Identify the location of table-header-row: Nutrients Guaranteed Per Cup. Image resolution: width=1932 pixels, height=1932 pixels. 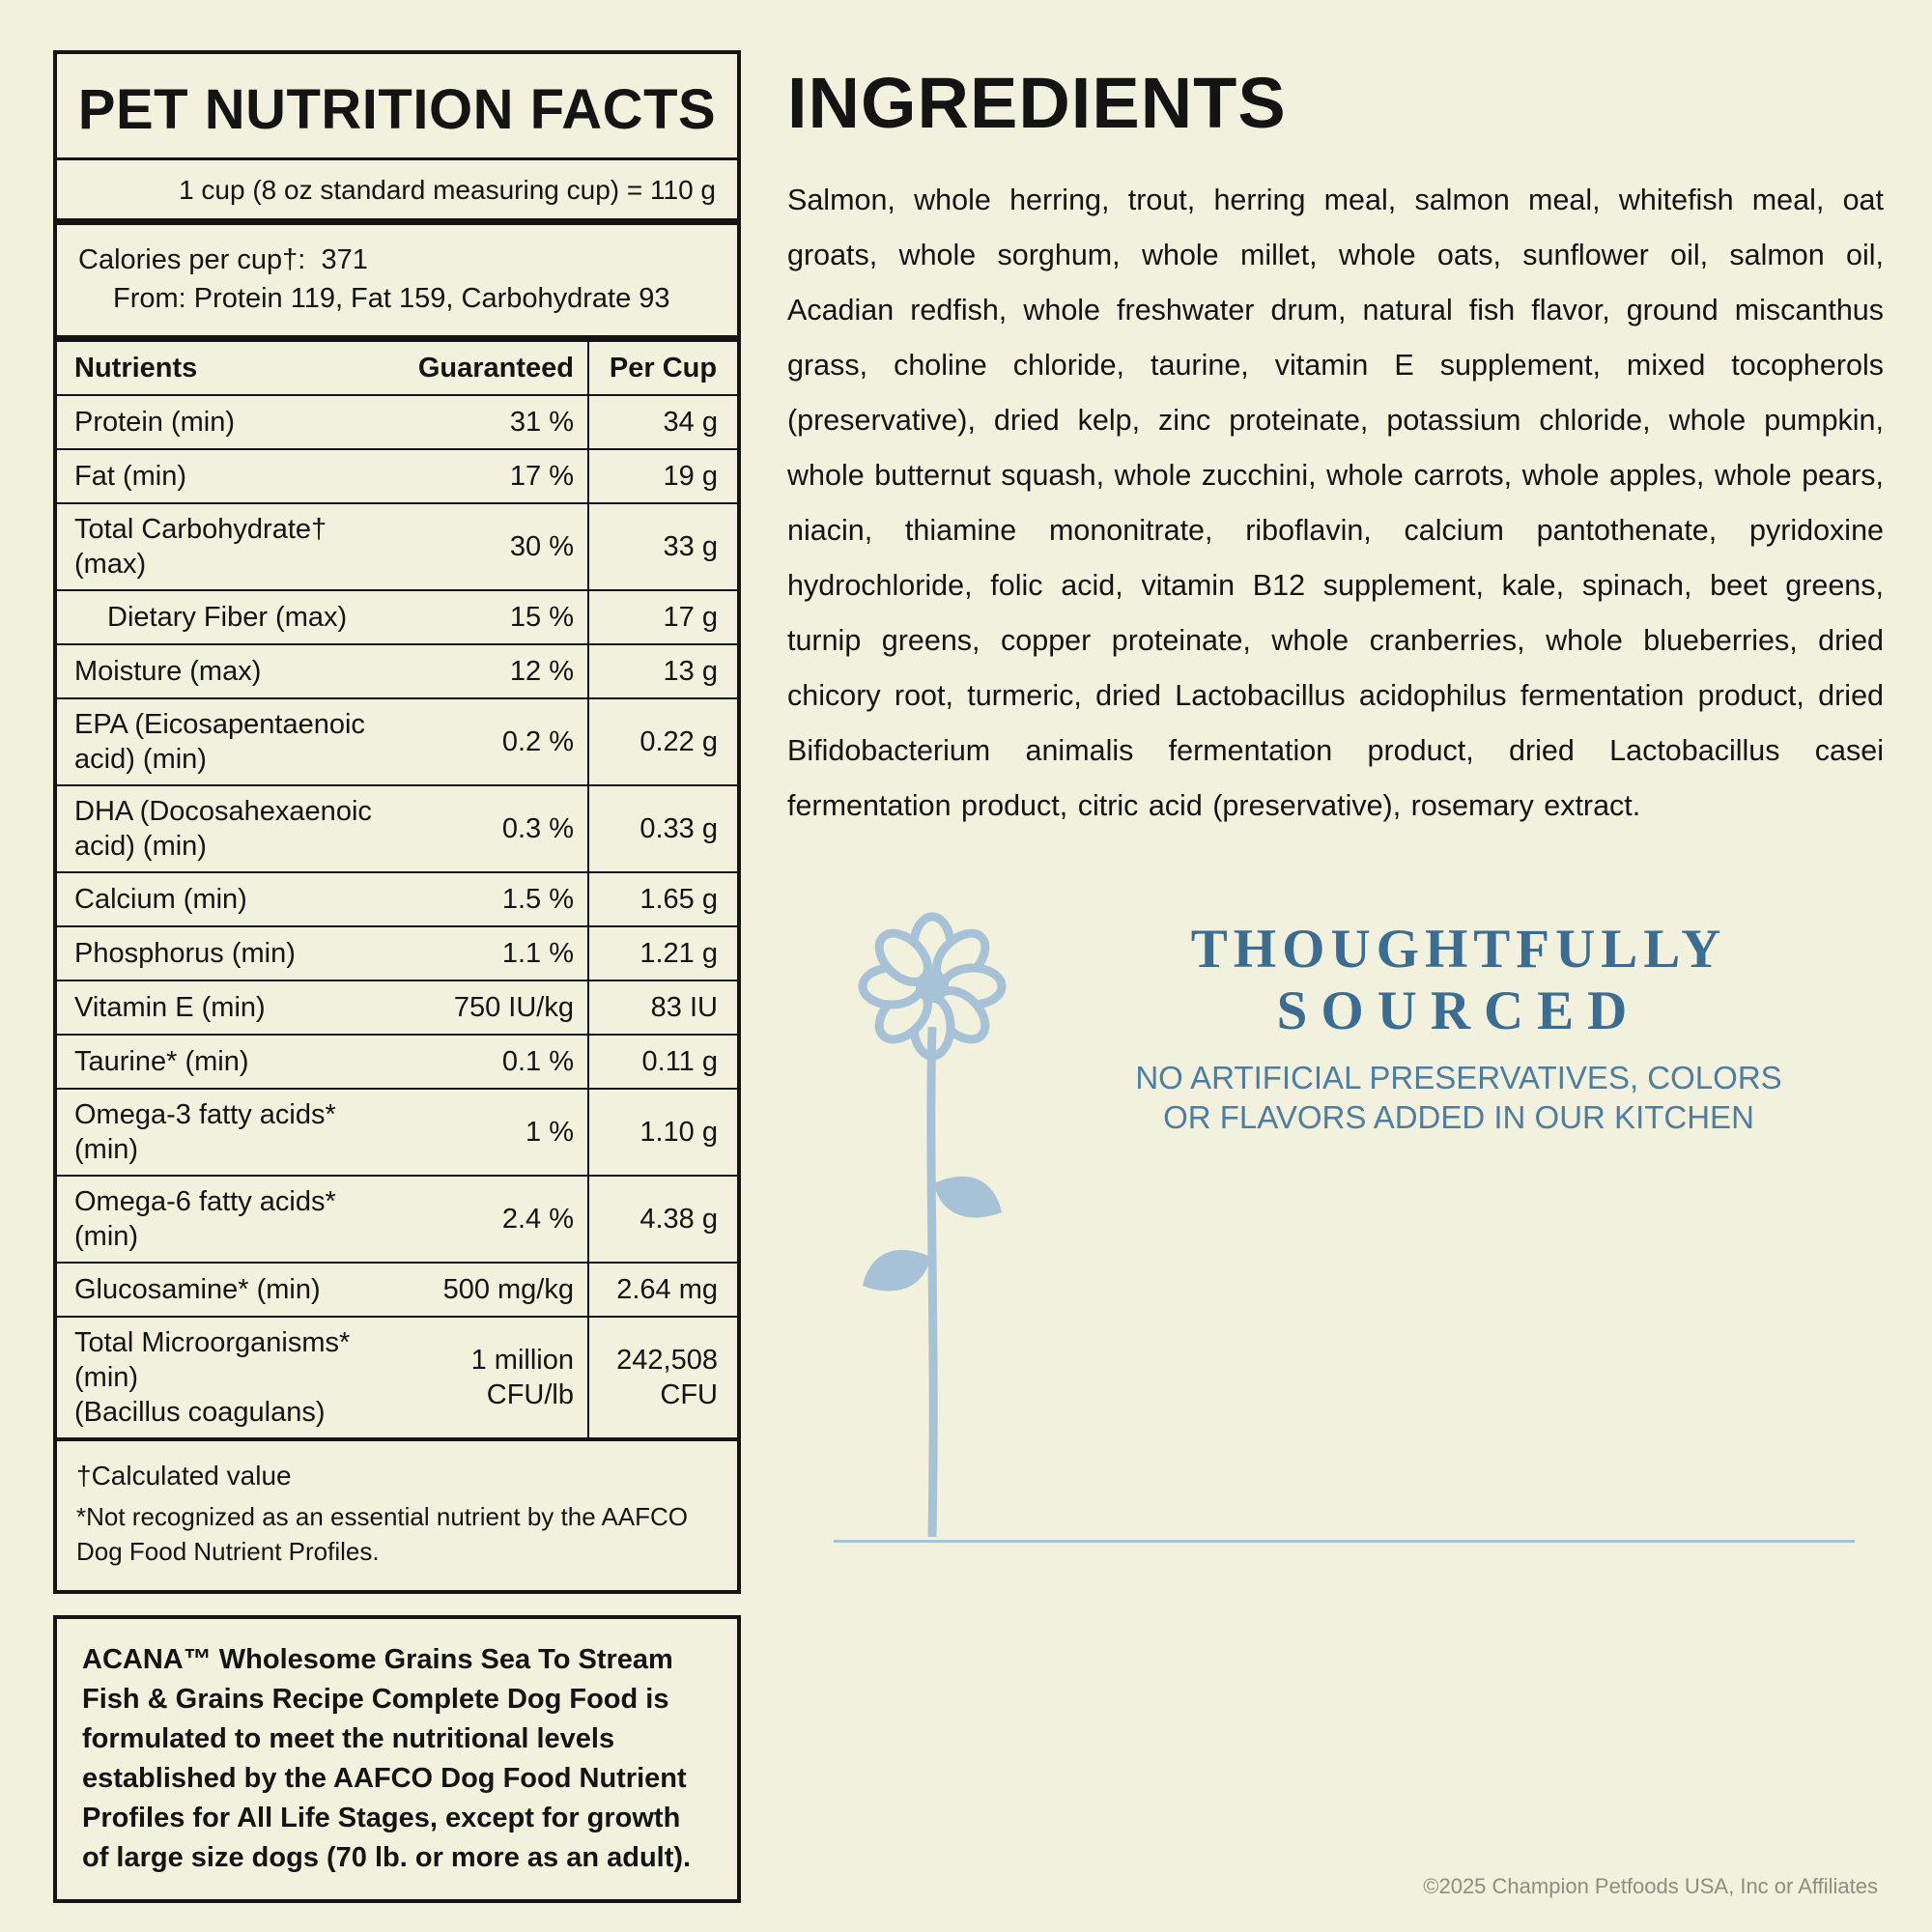
(397, 369).